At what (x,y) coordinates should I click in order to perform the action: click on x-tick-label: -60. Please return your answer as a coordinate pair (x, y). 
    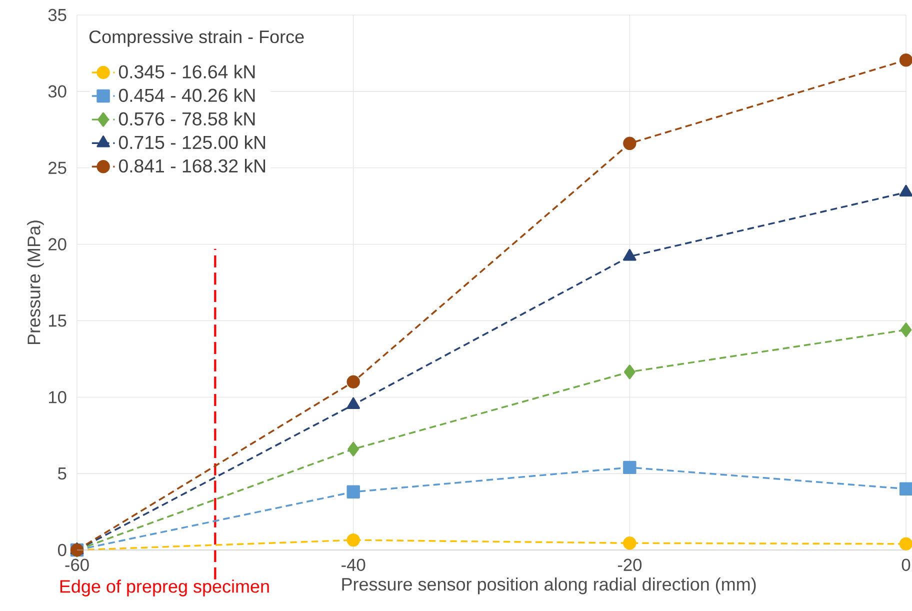
    Looking at the image, I should click on (77, 564).